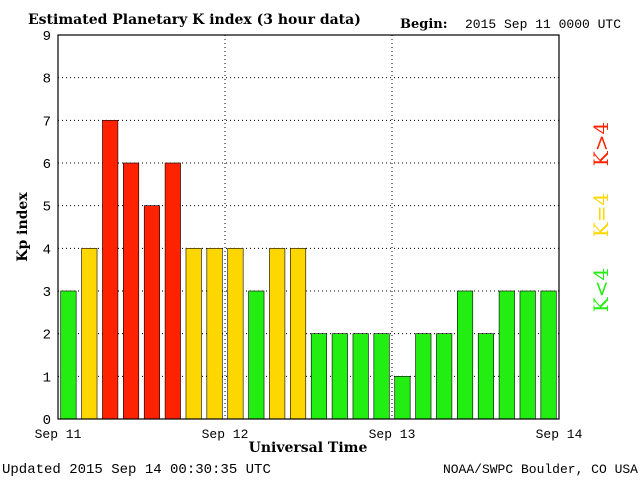 The height and width of the screenshot is (480, 640). I want to click on y-tick-label: 9, so click(47, 37).